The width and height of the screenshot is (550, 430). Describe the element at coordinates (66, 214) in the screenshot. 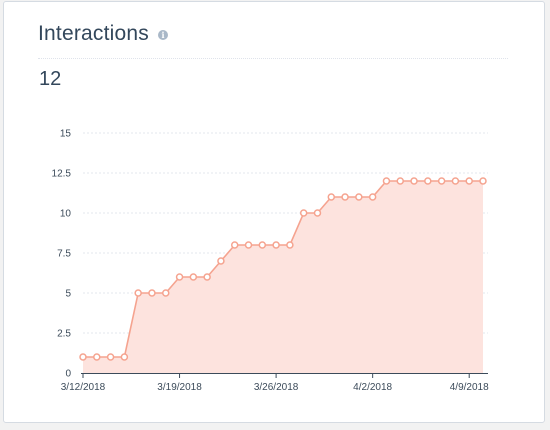

I see `y-tick-label: 10` at that location.